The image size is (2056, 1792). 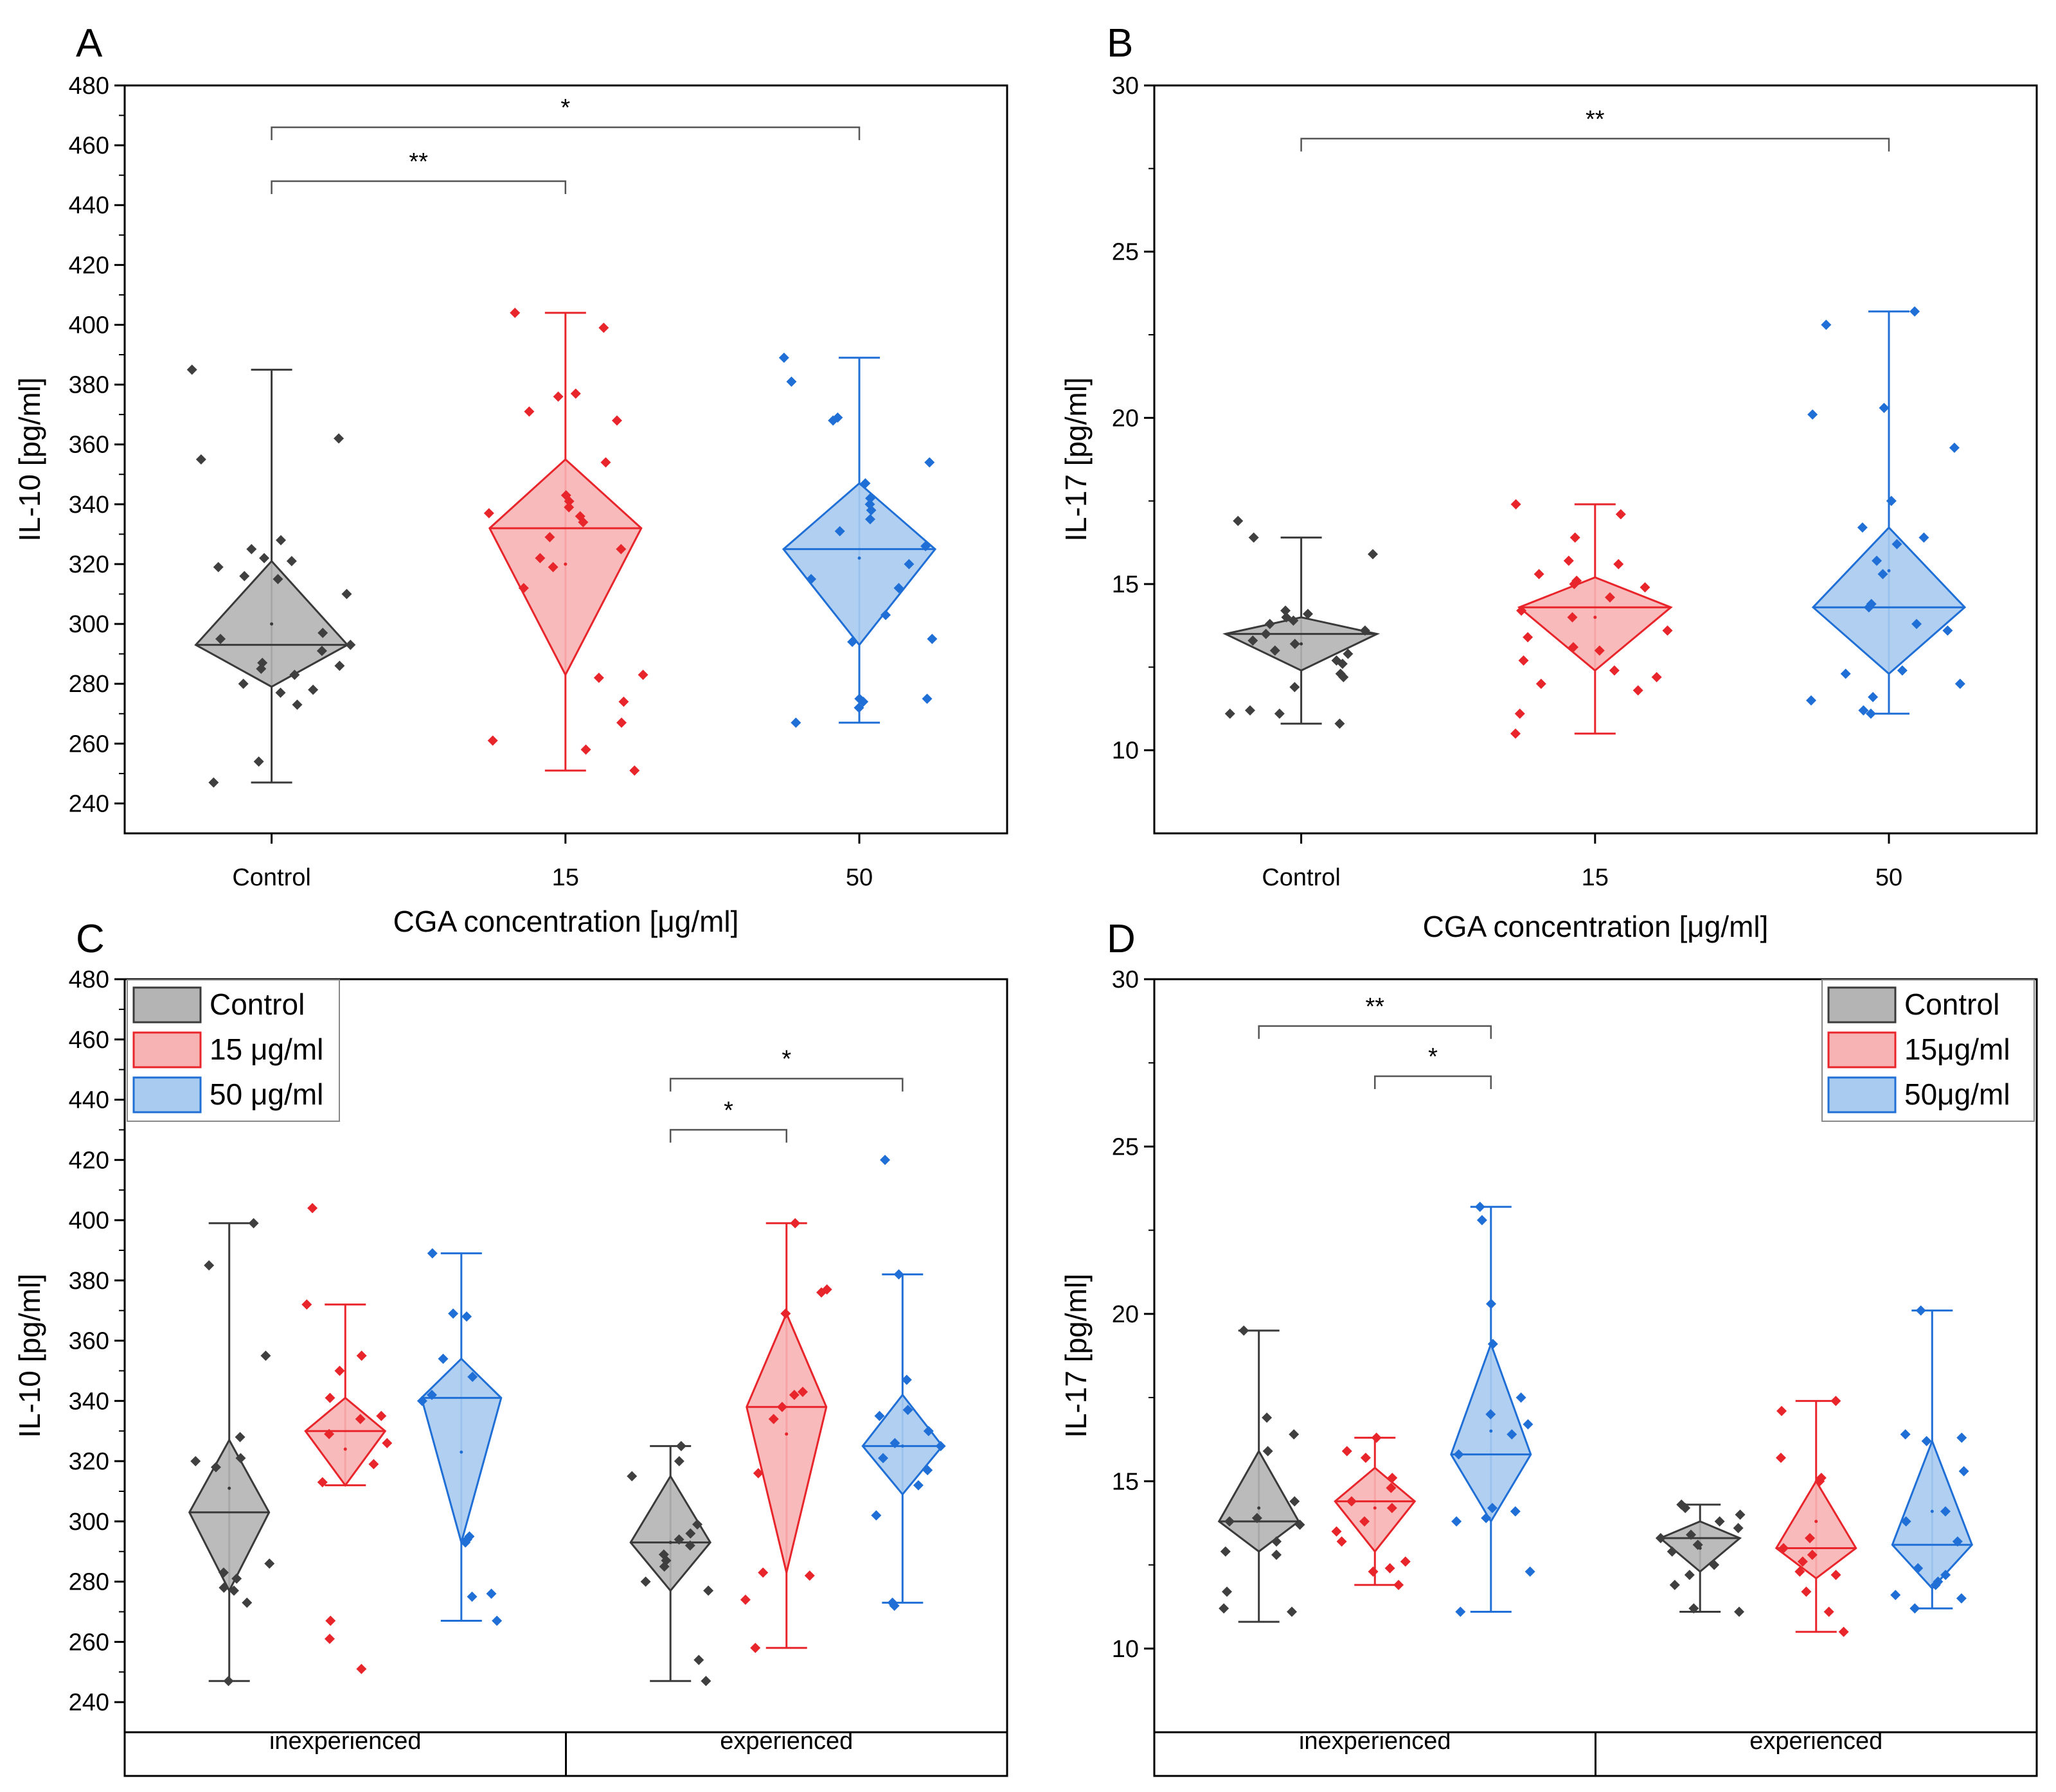 I want to click on y-tick-label: 25, so click(x=1125, y=1146).